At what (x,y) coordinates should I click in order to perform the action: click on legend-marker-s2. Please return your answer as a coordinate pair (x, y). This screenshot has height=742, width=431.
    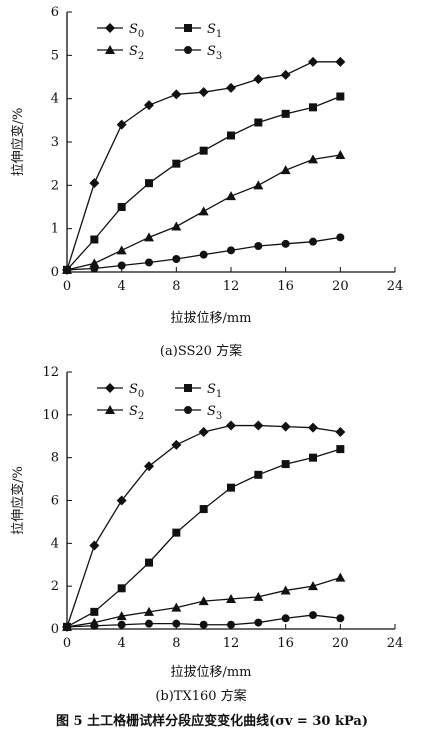
    Looking at the image, I should click on (110, 409).